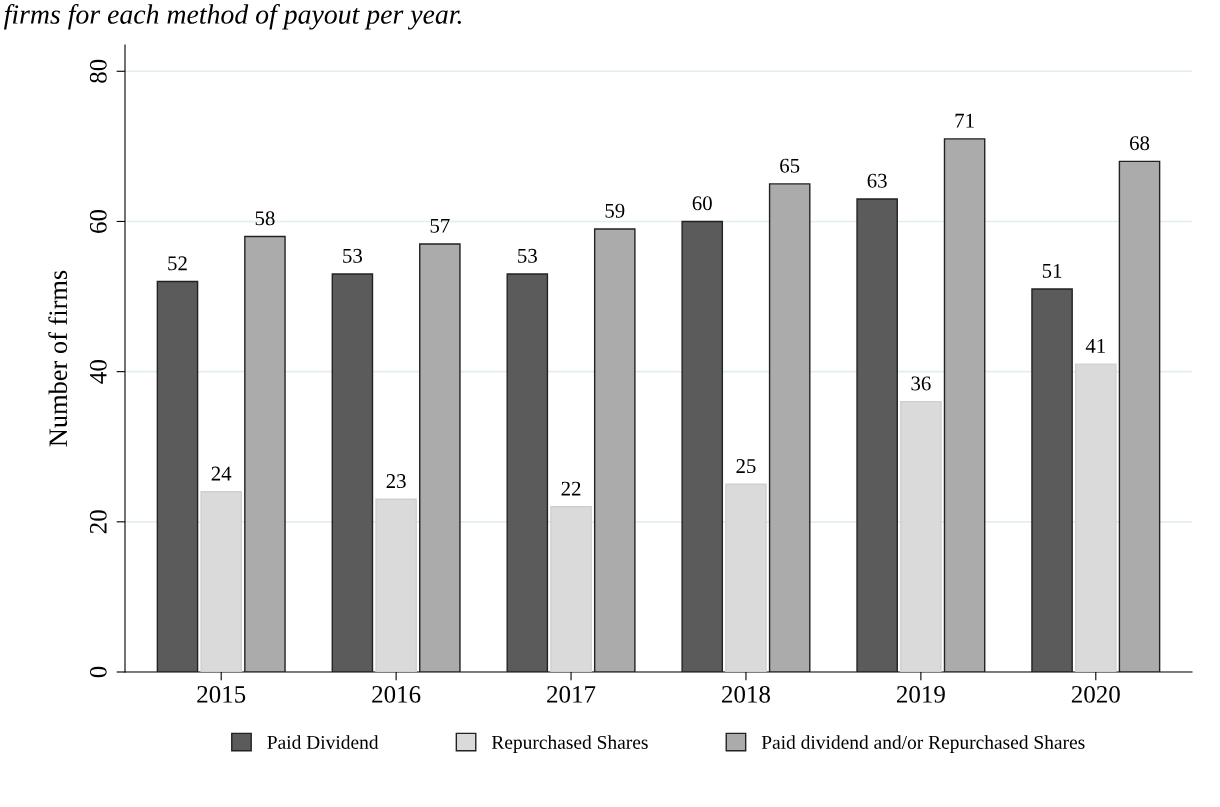 Image resolution: width=1220 pixels, height=807 pixels. Describe the element at coordinates (746, 466) in the screenshot. I see `data-label: 25` at that location.